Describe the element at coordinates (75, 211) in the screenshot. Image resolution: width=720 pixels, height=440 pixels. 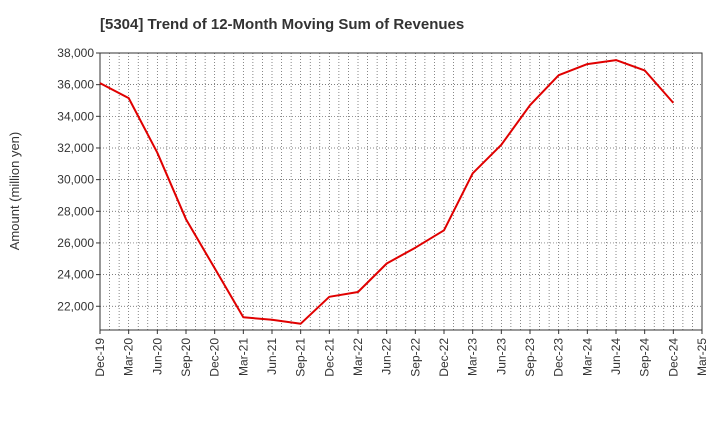
I see `y-tick-label: 28,000` at that location.